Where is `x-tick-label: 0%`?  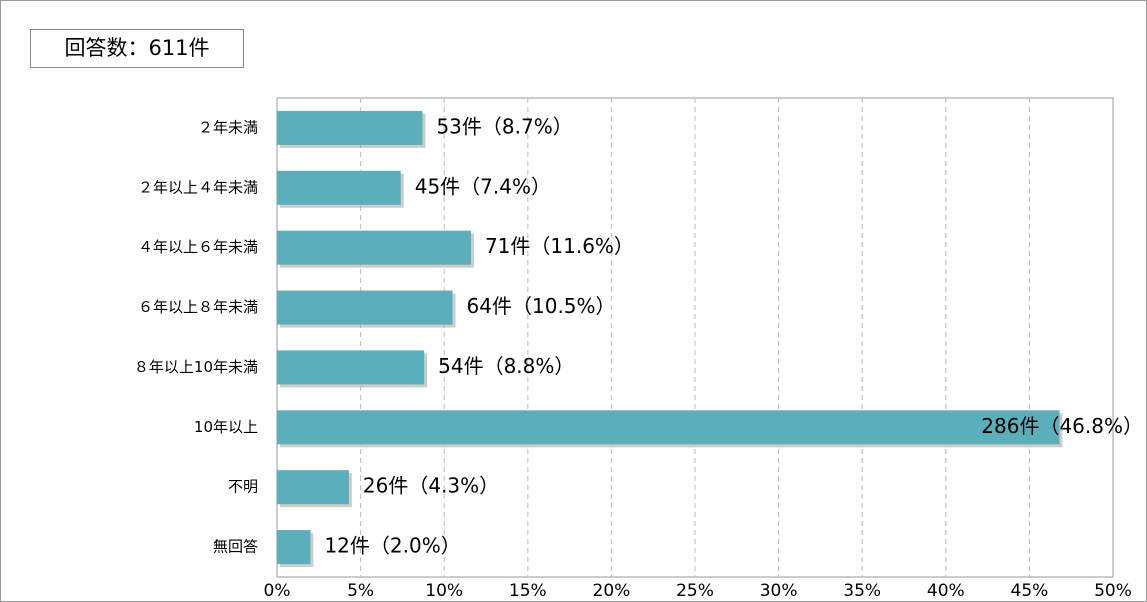 x-tick-label: 0% is located at coordinates (277, 591).